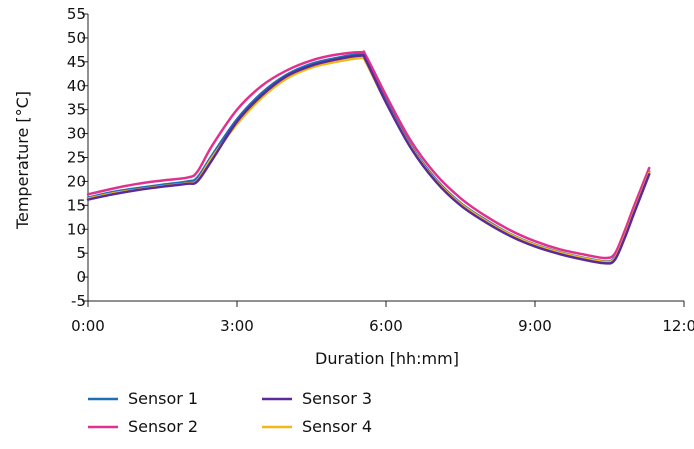  I want to click on legend-item-sensor-2: Sensor 2, so click(143, 426).